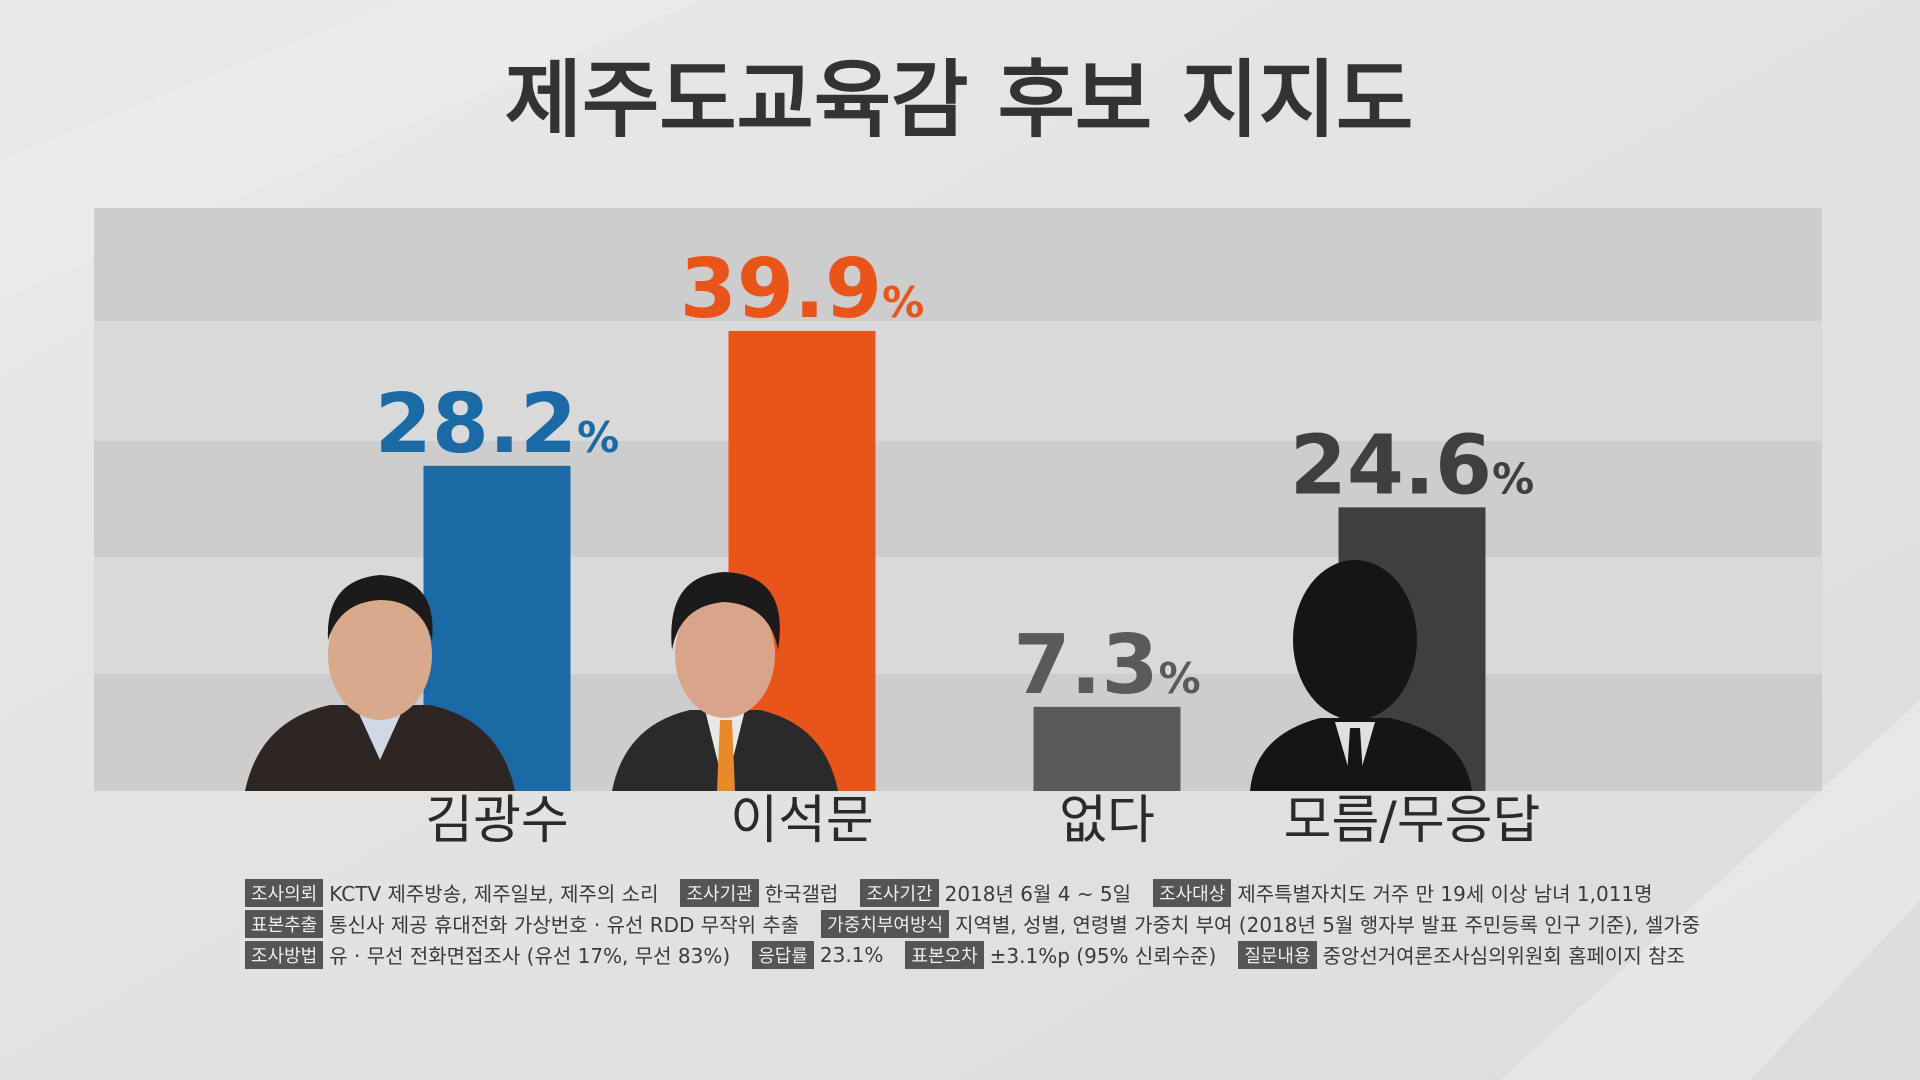  What do you see at coordinates (885, 923) in the screenshot?
I see `note-label: 가중치부여방식` at bounding box center [885, 923].